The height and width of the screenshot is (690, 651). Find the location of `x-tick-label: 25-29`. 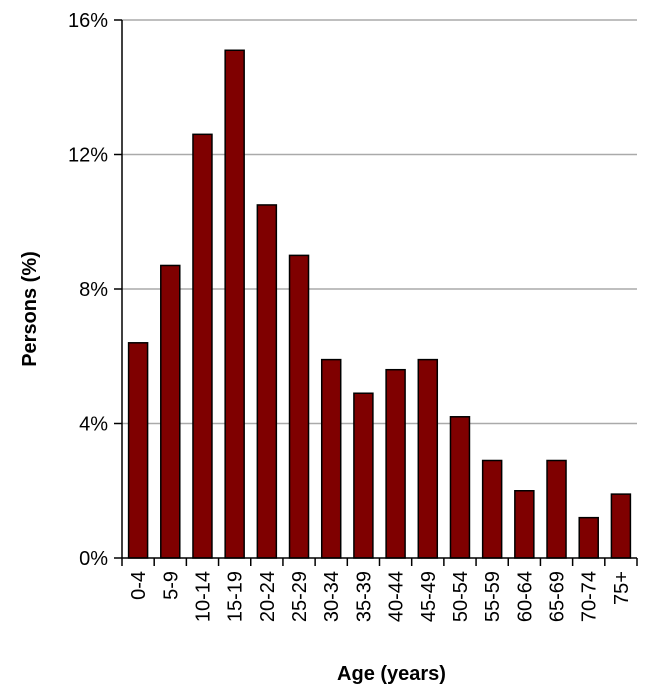

x-tick-label: 25-29 is located at coordinates (300, 596).